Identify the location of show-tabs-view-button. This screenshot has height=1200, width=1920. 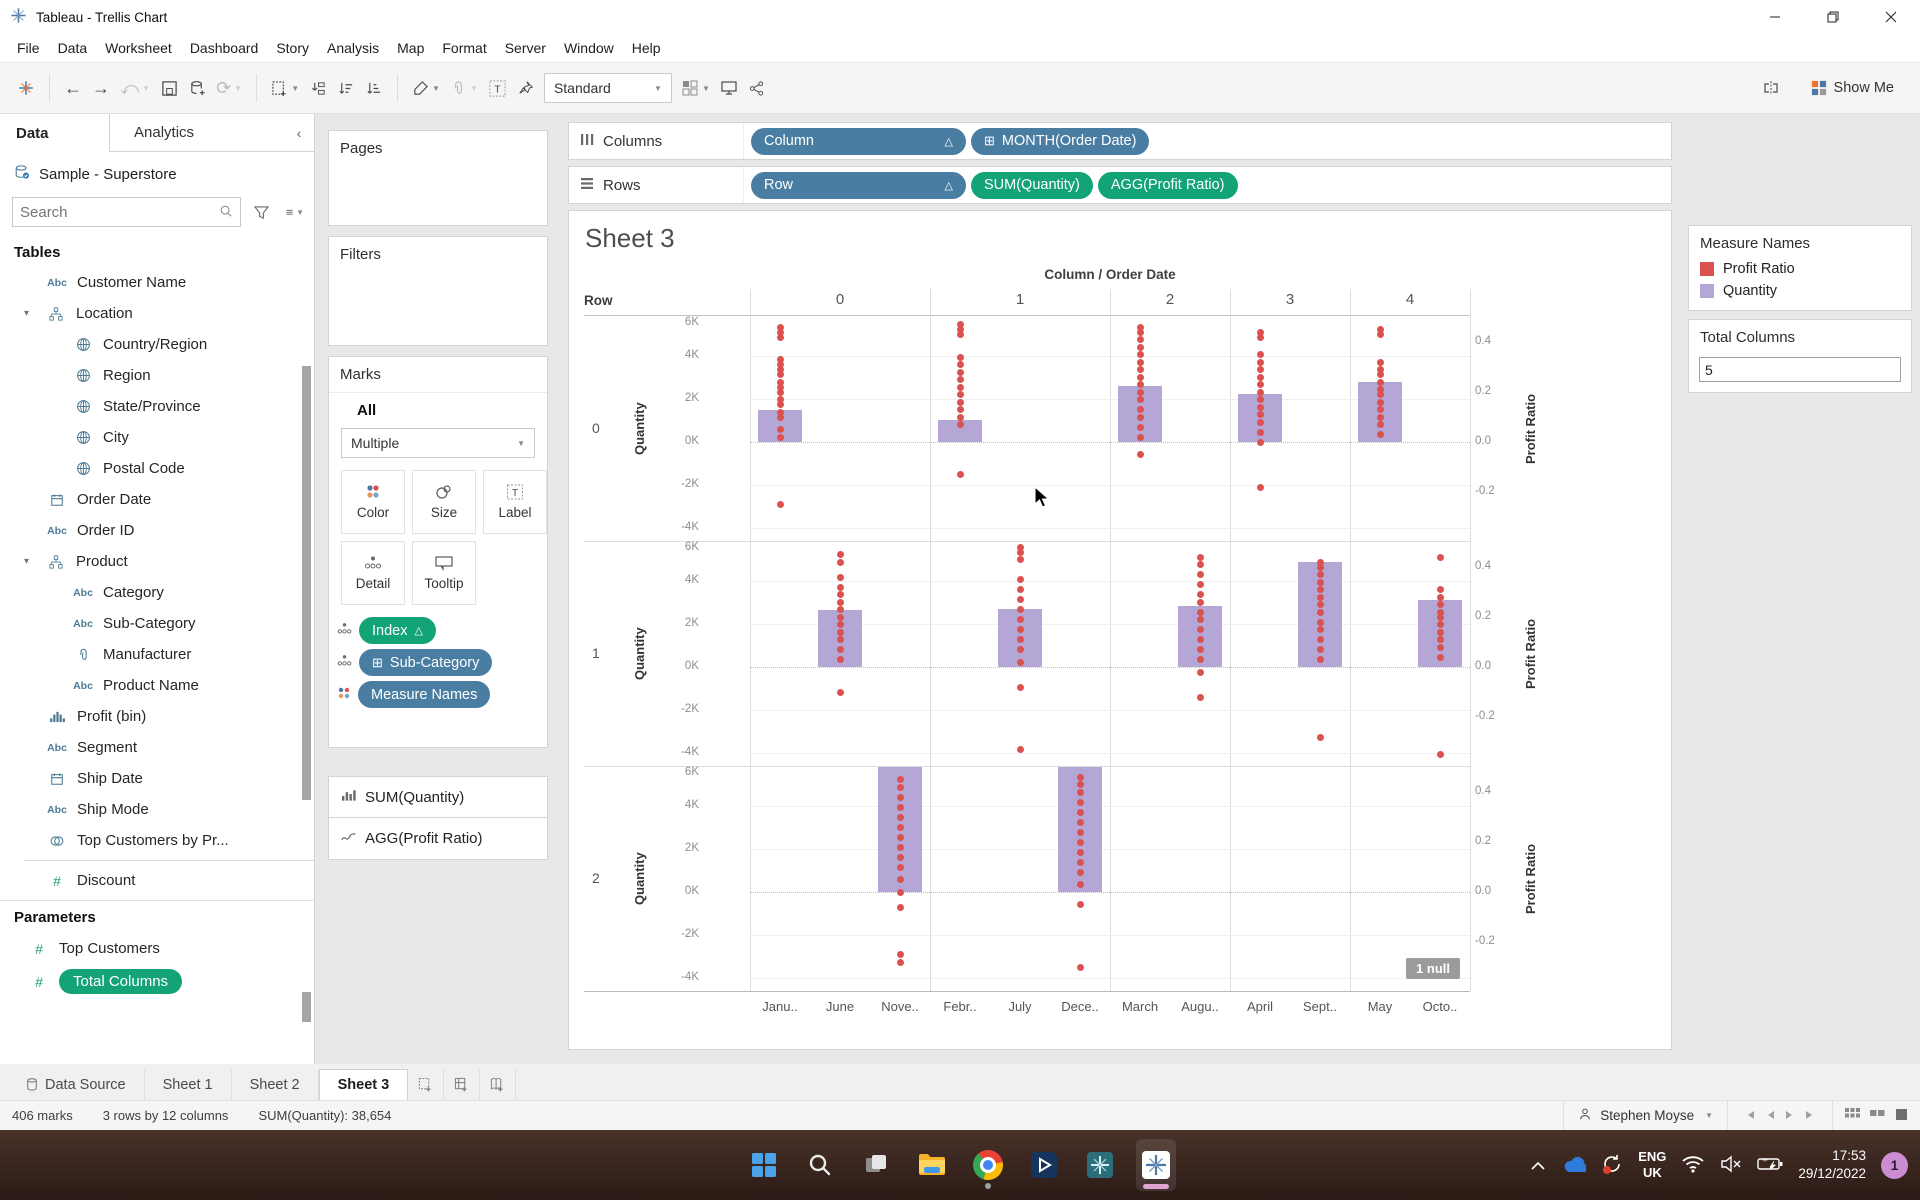
(1852, 1115).